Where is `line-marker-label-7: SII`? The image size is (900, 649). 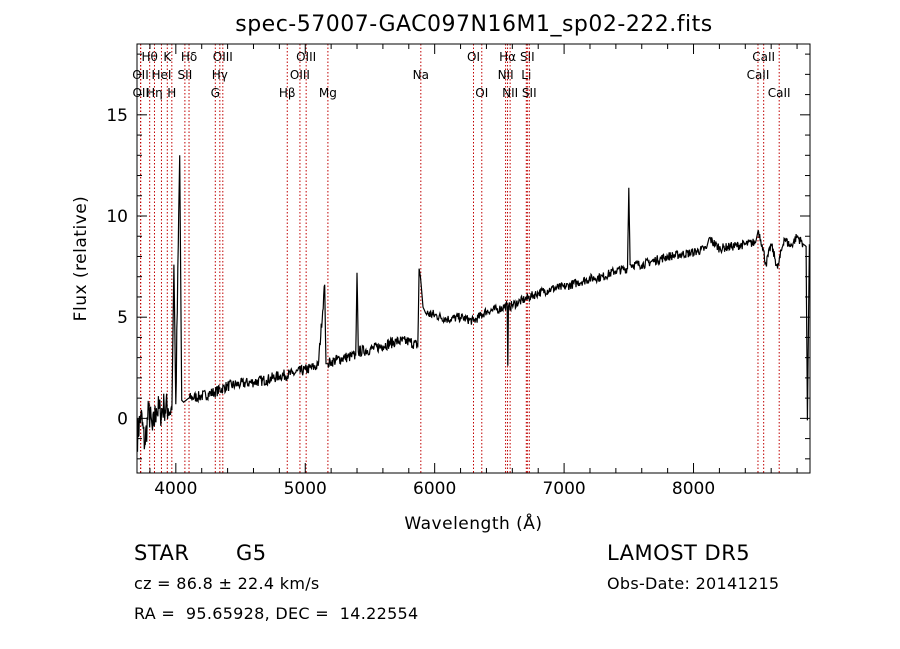
line-marker-label-7: SII is located at coordinates (185, 75).